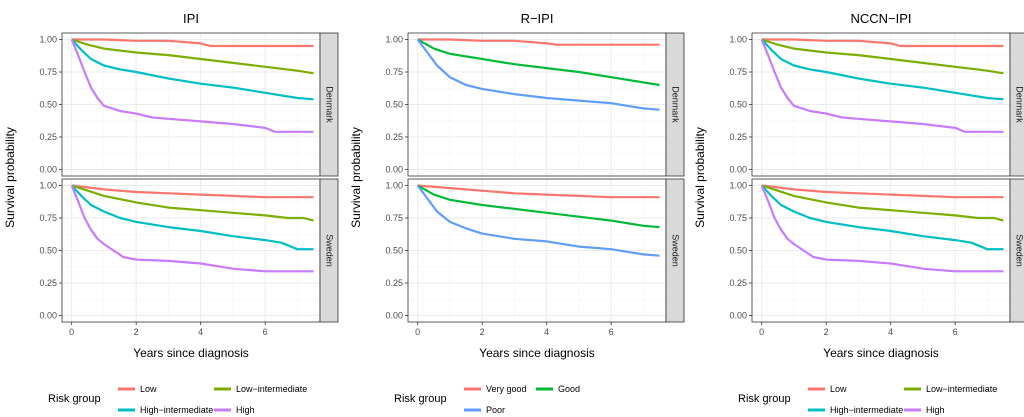  I want to click on legend: Risk group Very good Good Poor, so click(487, 399).